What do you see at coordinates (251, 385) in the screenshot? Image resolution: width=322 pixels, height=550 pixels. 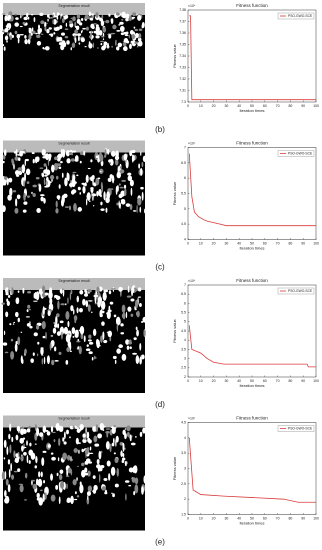 I see `x-axis-label: Iteration times` at bounding box center [251, 385].